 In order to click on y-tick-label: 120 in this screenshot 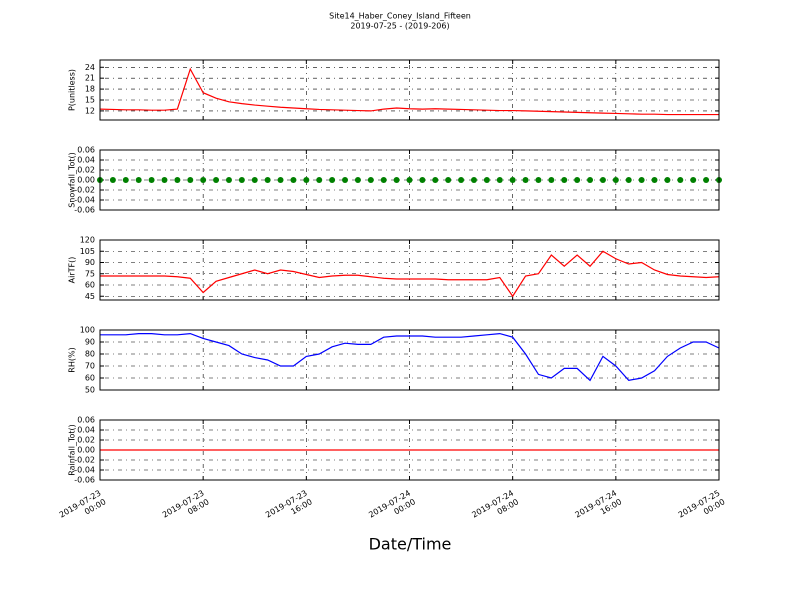, I will do `click(87, 240)`.